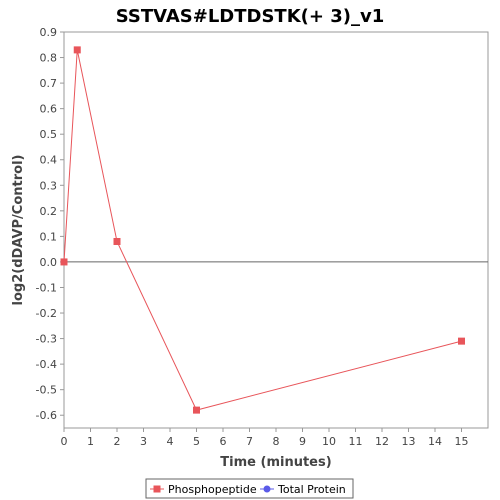 This screenshot has width=500, height=500. I want to click on x-tick-label: 8, so click(276, 441).